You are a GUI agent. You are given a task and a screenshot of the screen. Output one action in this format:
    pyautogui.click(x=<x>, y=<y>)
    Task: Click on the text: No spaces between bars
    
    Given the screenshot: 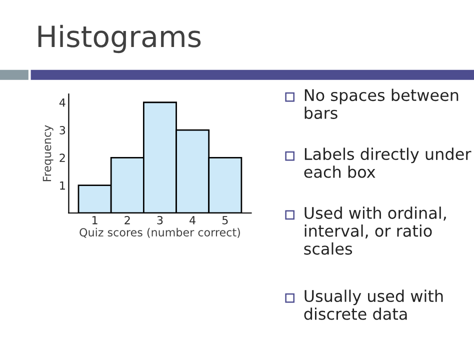 What is the action you would take?
    pyautogui.click(x=381, y=103)
    